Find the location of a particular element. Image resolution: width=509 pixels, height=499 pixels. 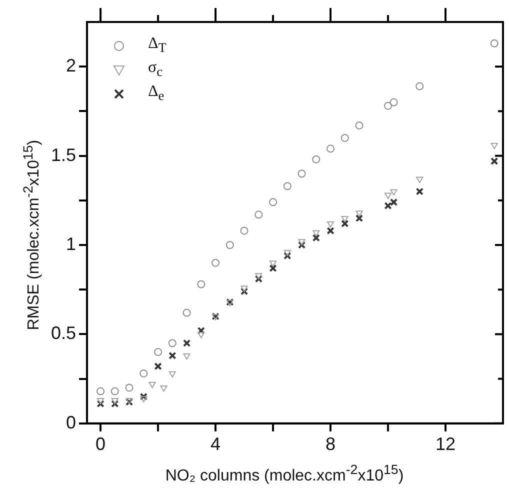

legend-label: σ$_{c}$ is located at coordinates (155, 70).